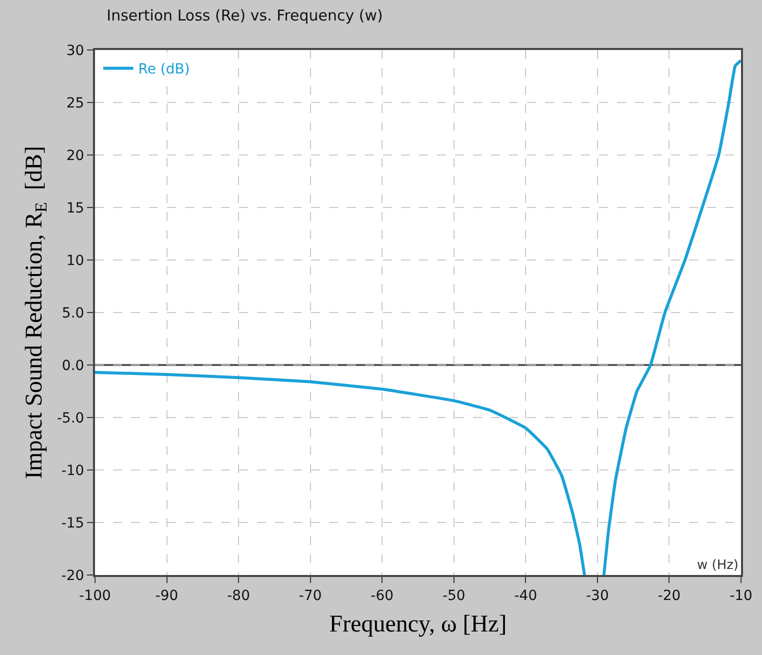 This screenshot has width=762, height=655. I want to click on y-tick-label: 10, so click(75, 260).